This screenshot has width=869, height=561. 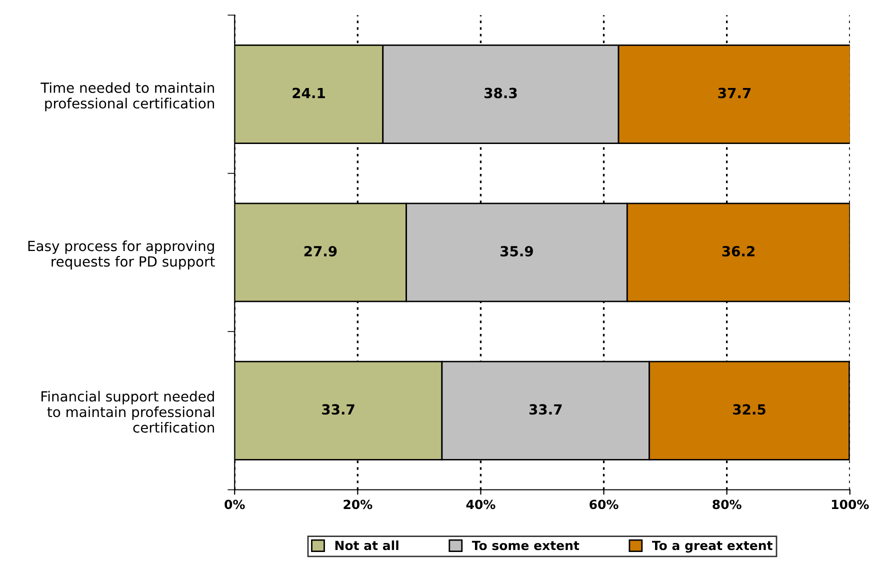 I want to click on y-tick-label: Time needed to maintain professional certification, so click(x=127, y=97).